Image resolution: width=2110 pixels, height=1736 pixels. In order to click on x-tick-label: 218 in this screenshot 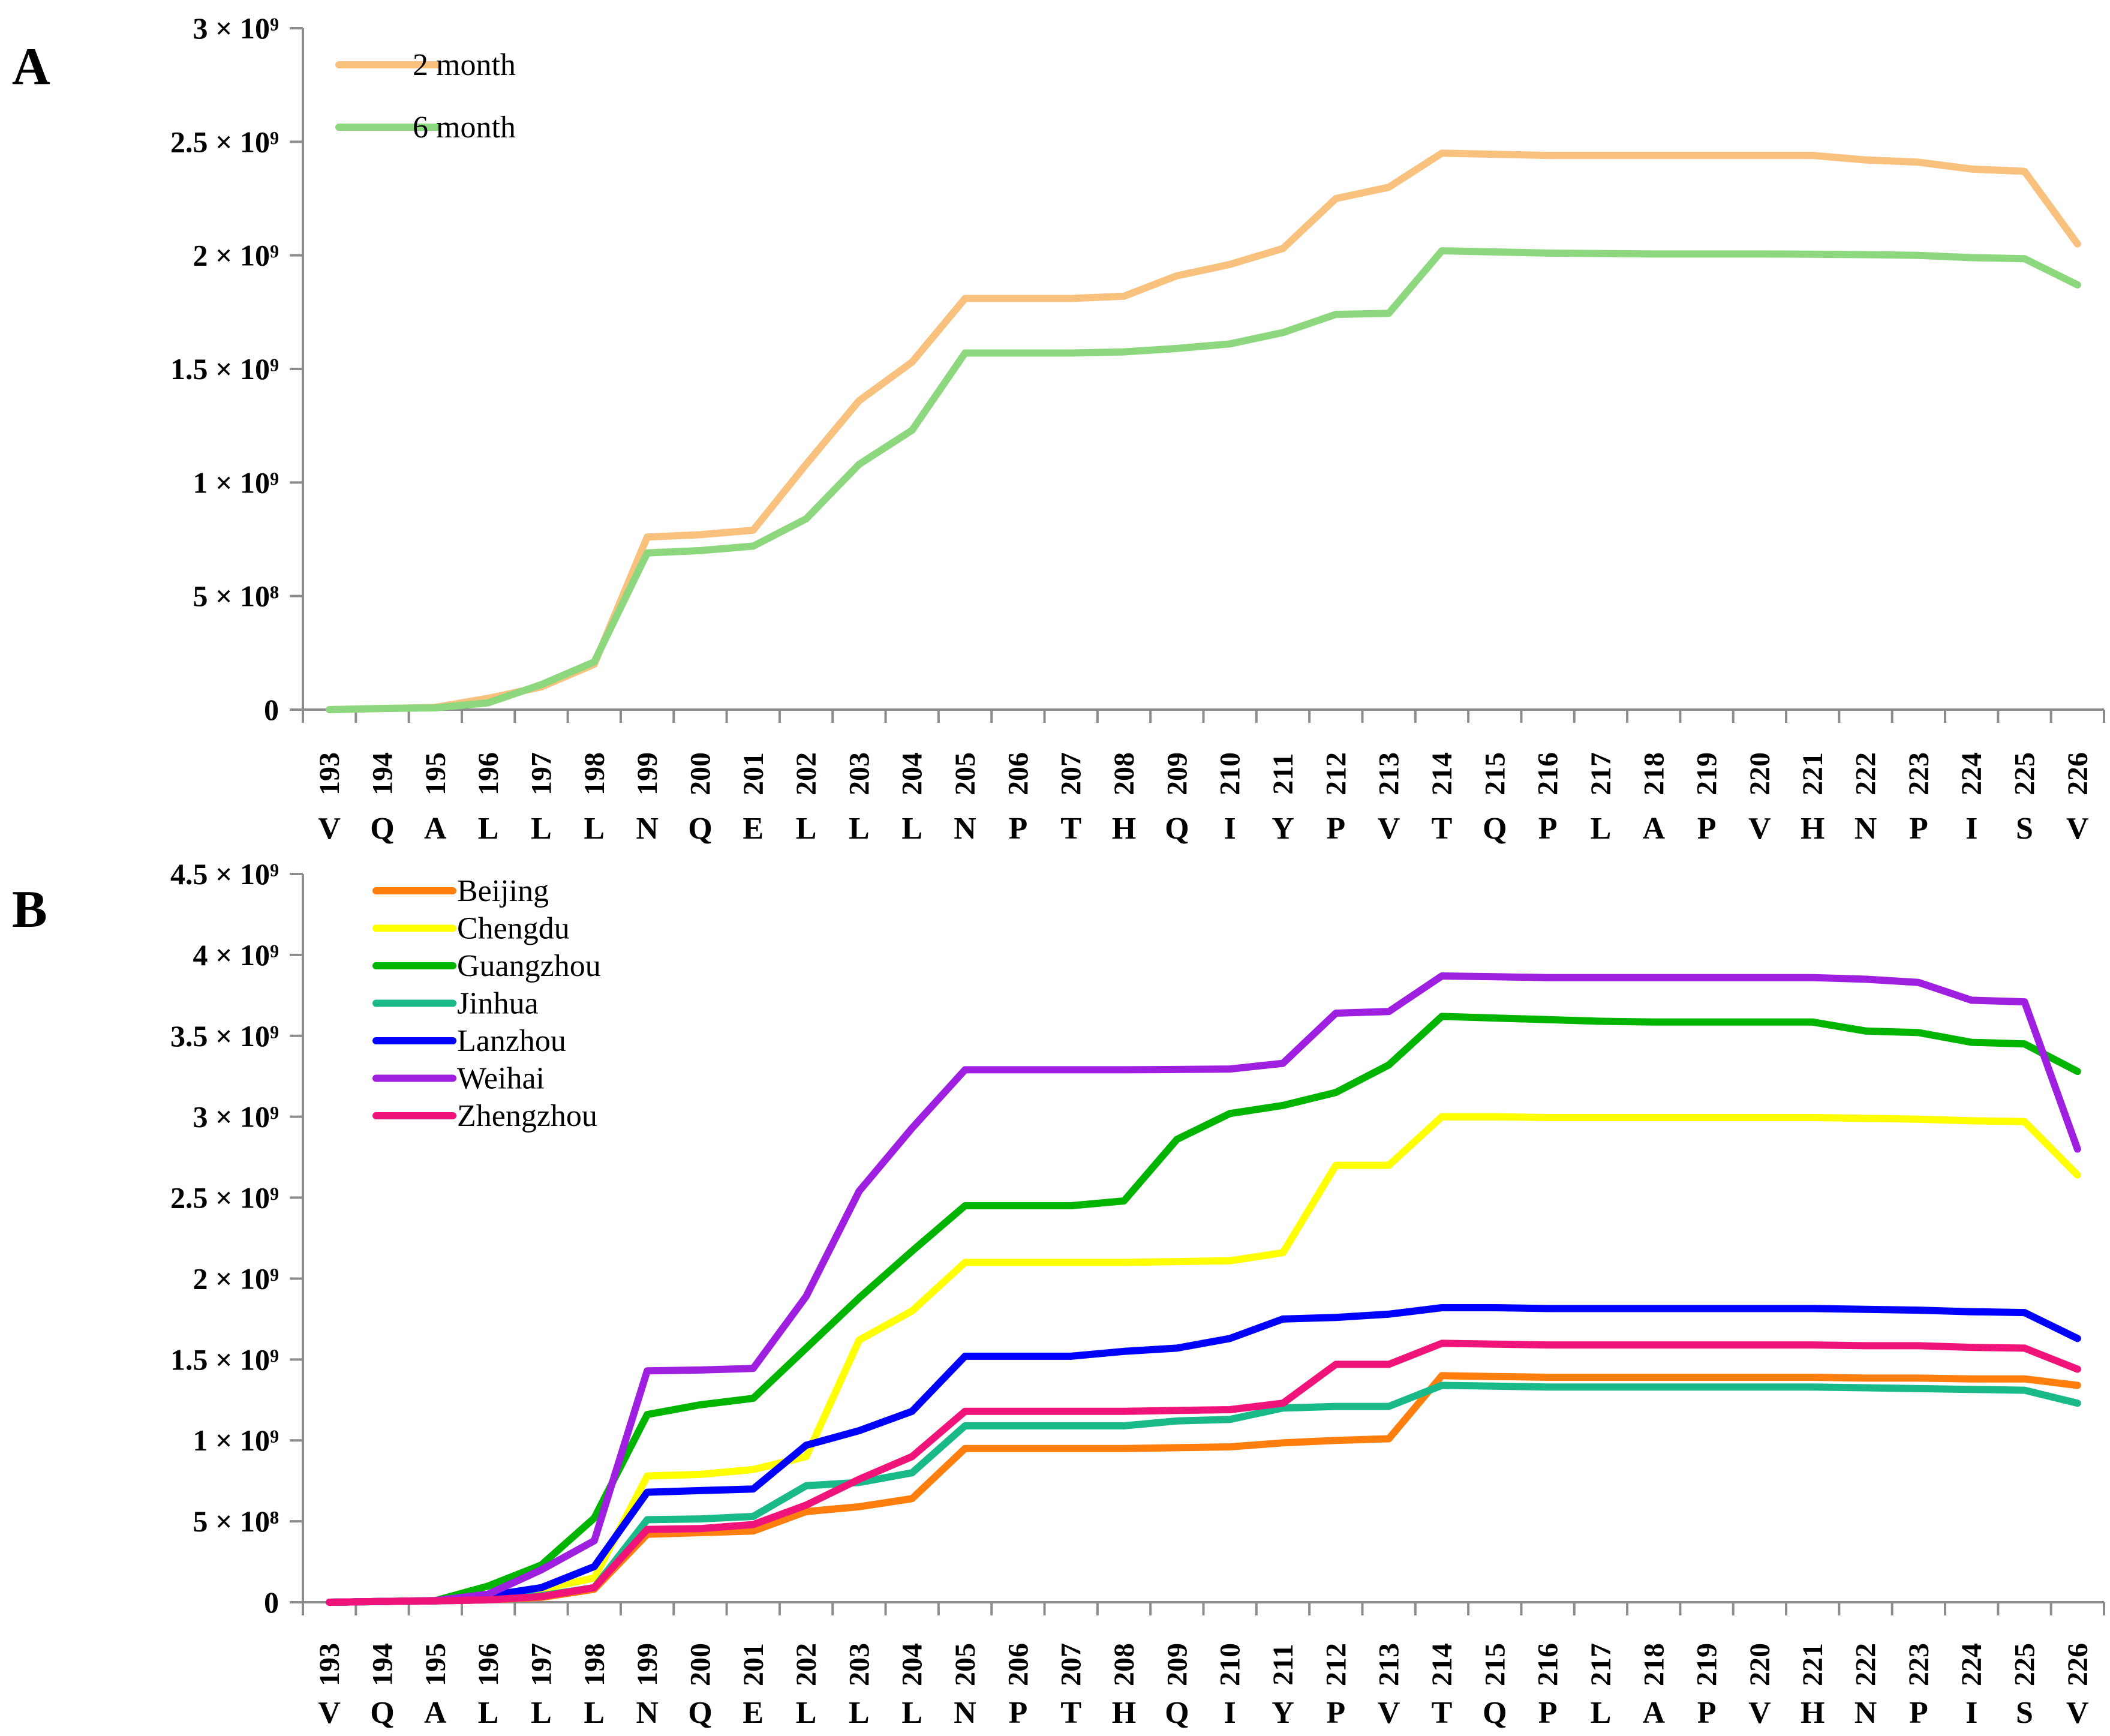, I will do `click(1654, 773)`.